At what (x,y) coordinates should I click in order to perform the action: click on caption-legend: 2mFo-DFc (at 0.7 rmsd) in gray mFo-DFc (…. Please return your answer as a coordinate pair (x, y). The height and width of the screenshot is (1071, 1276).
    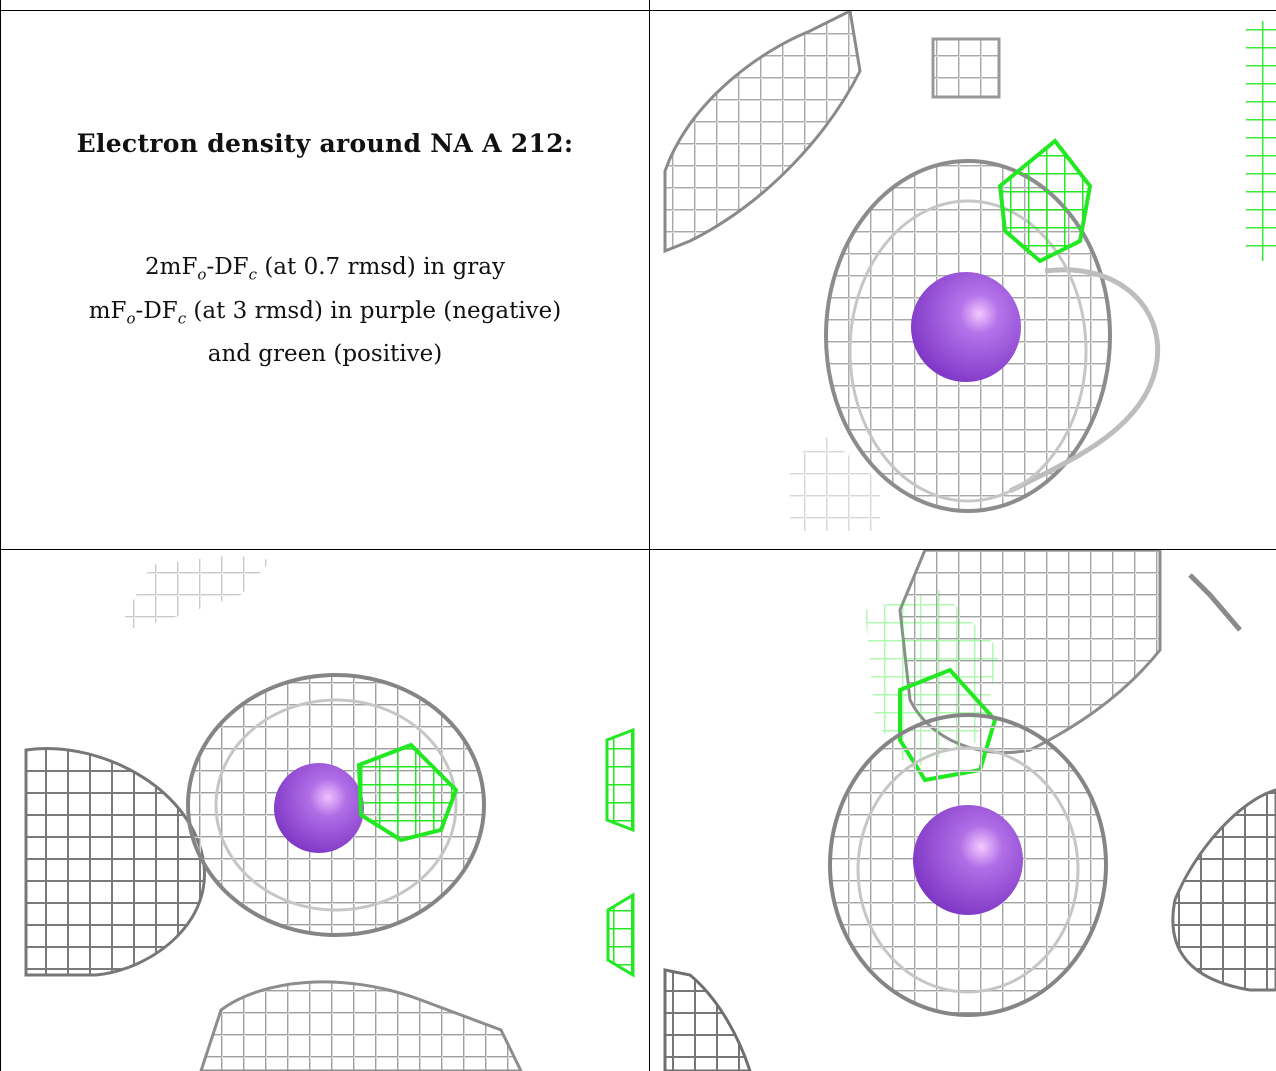
    Looking at the image, I should click on (325, 310).